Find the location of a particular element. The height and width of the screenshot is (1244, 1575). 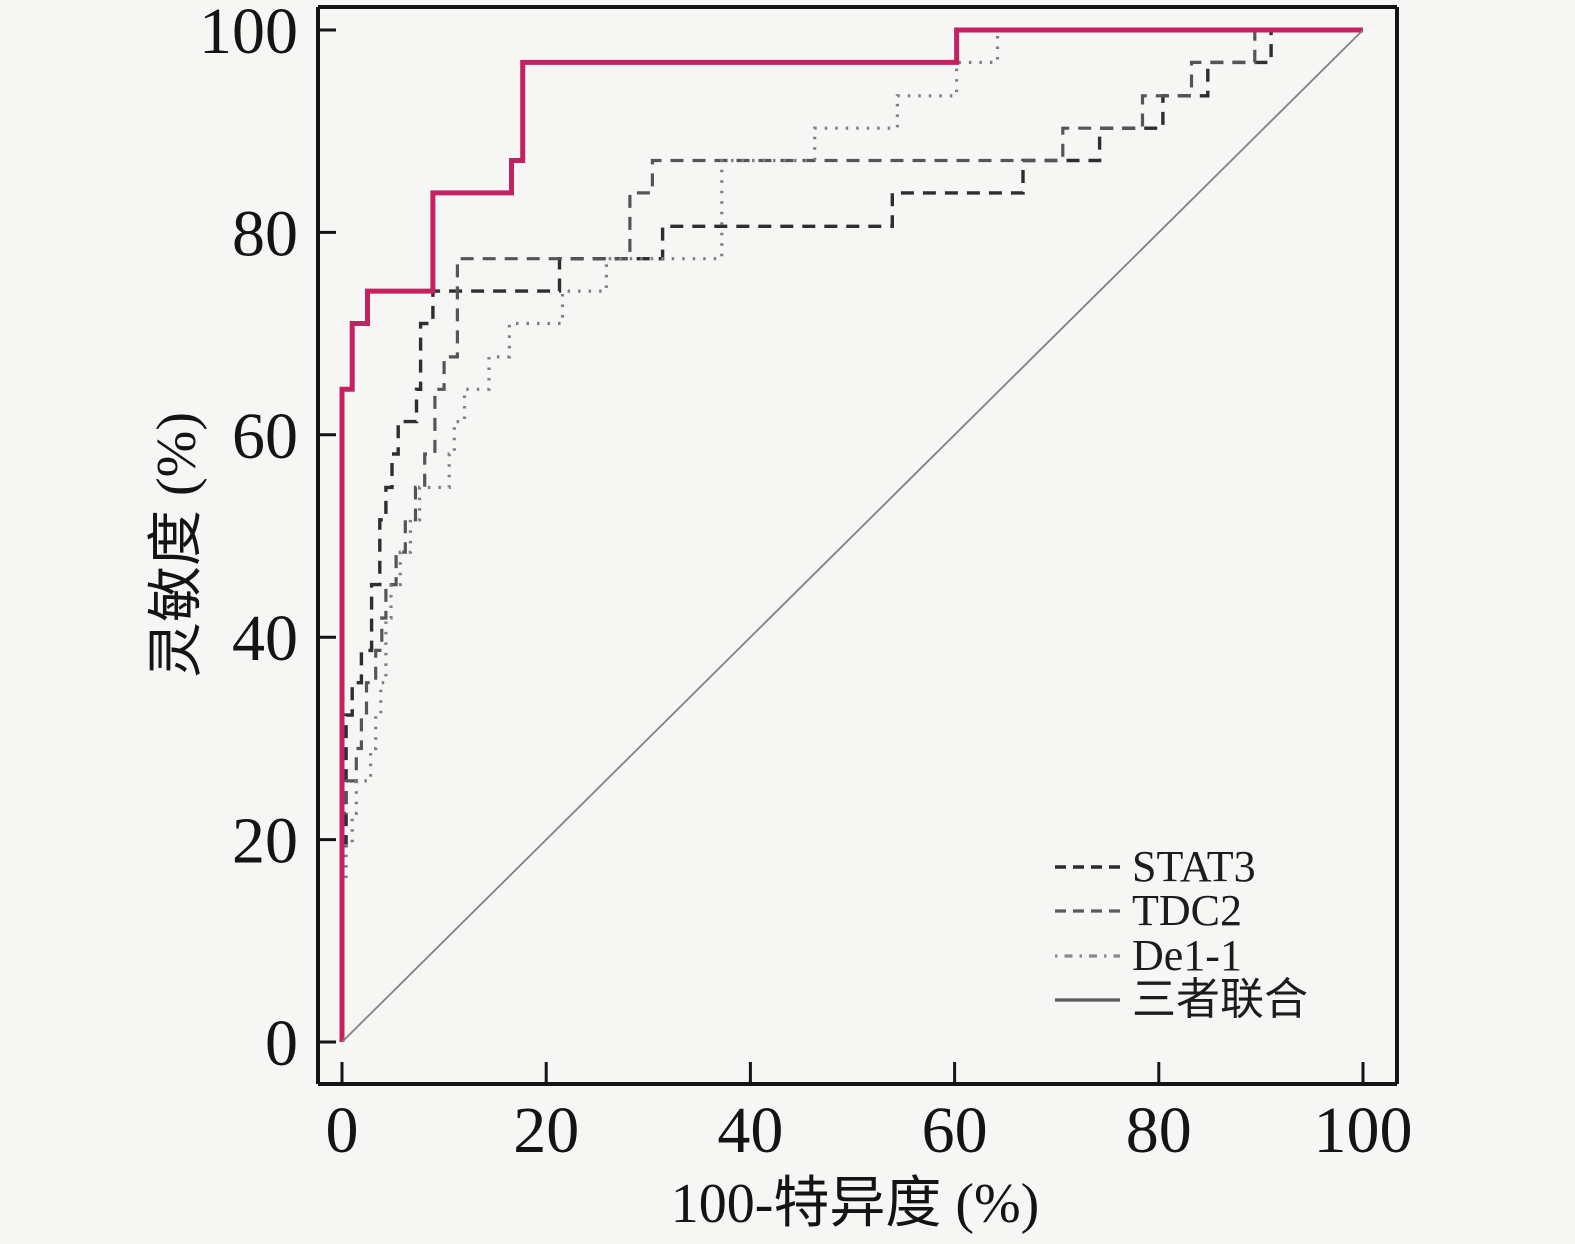

legend-item-stat3: STAT3 is located at coordinates (1155, 866).